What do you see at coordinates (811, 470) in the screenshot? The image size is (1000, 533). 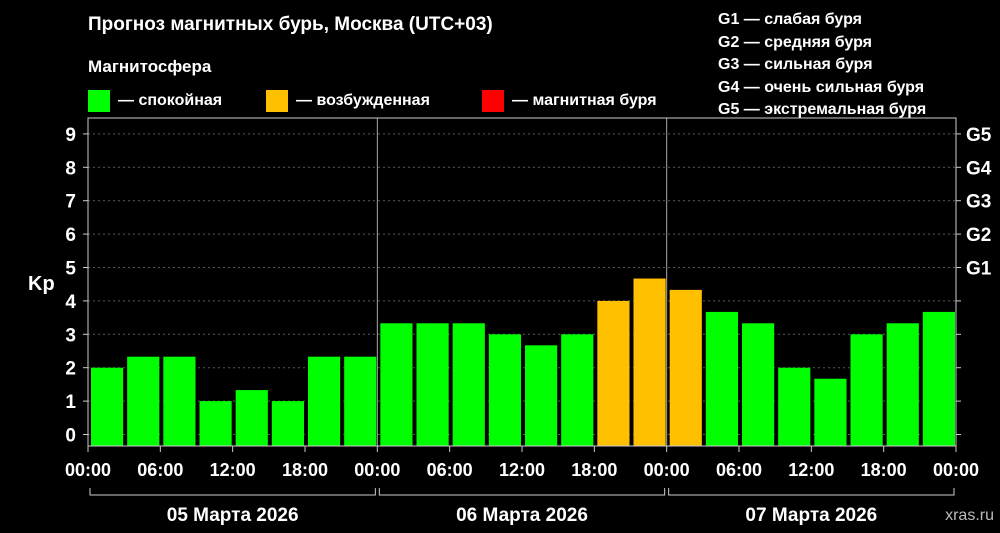 I see `x-tick-label-10: 12:00` at bounding box center [811, 470].